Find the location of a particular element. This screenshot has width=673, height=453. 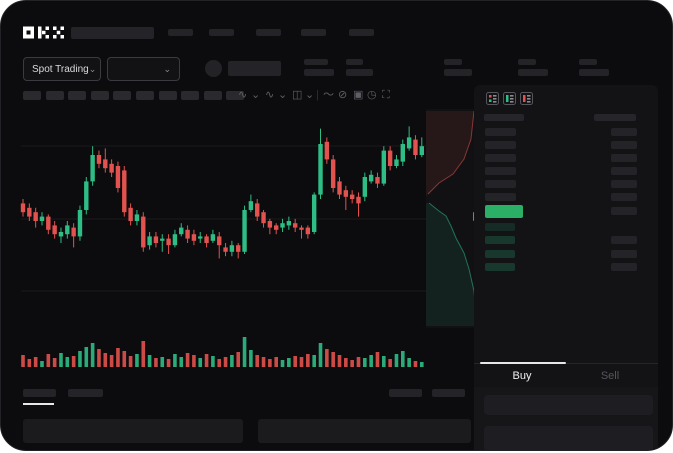

bottom-tab-skeleton is located at coordinates (85, 393).